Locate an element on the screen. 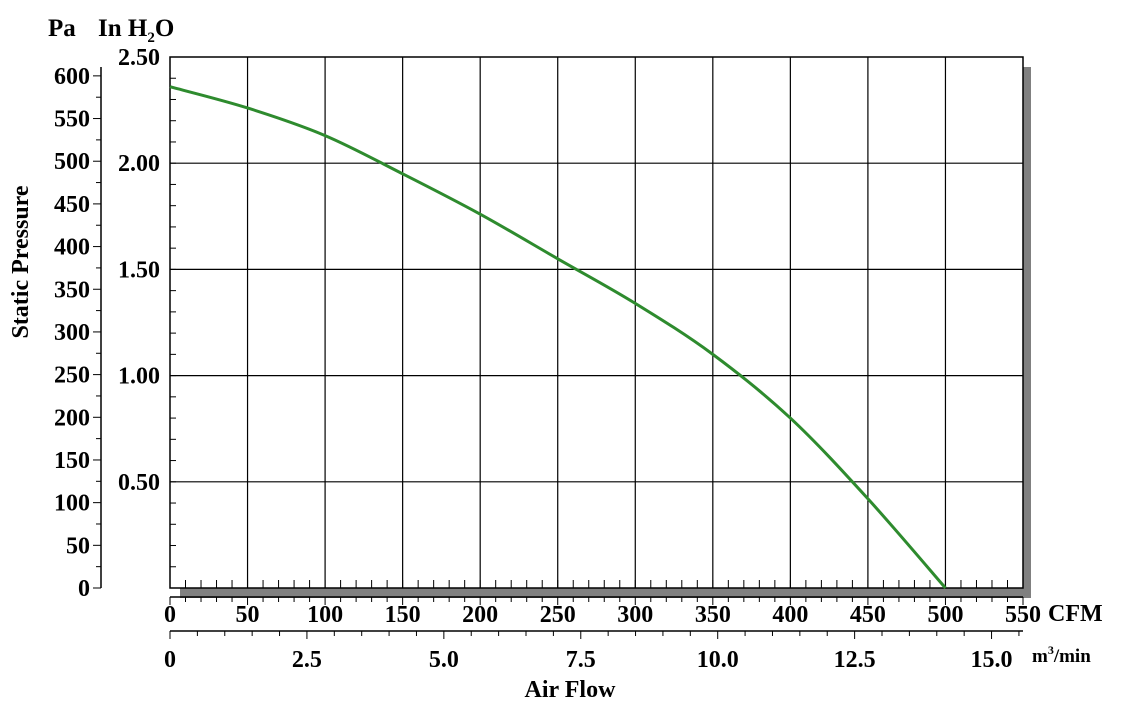 This screenshot has width=1124, height=714. cfm-tick-label: 100 is located at coordinates (325, 615).